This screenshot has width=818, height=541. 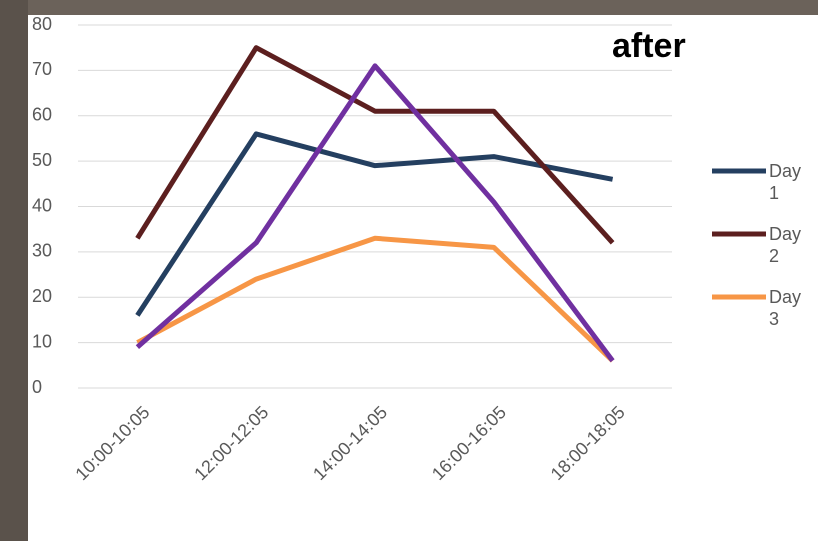 I want to click on legend-label: Day 3, so click(x=785, y=308).